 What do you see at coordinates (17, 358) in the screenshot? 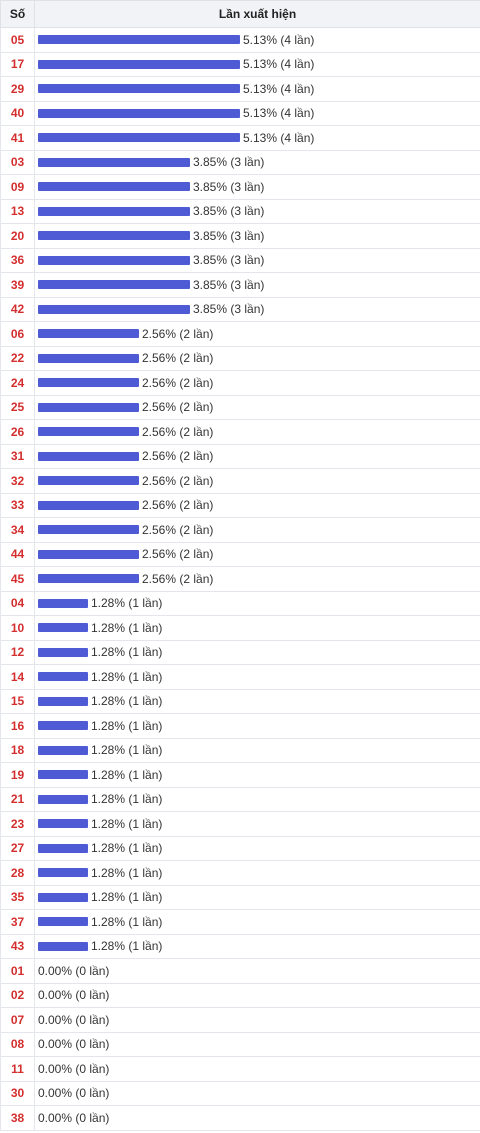
I see `row-number: 22` at bounding box center [17, 358].